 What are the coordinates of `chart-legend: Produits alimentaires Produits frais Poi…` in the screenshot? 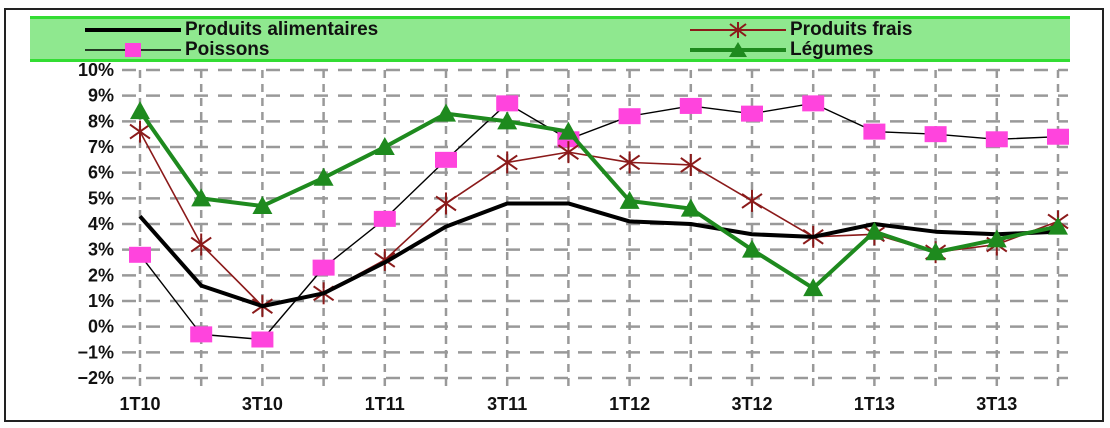 It's located at (550, 39).